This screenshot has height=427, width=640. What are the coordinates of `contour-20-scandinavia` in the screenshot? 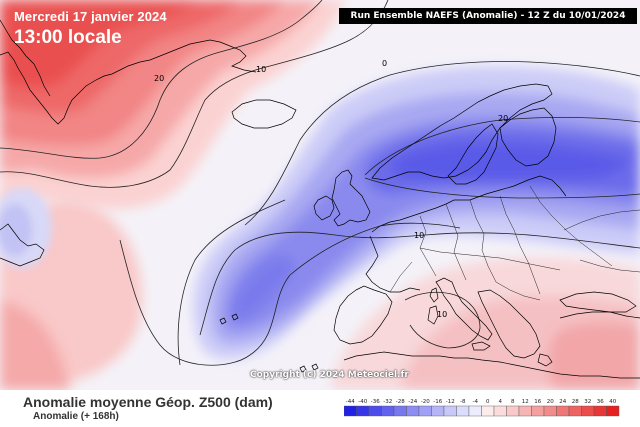 It's located at (502, 146).